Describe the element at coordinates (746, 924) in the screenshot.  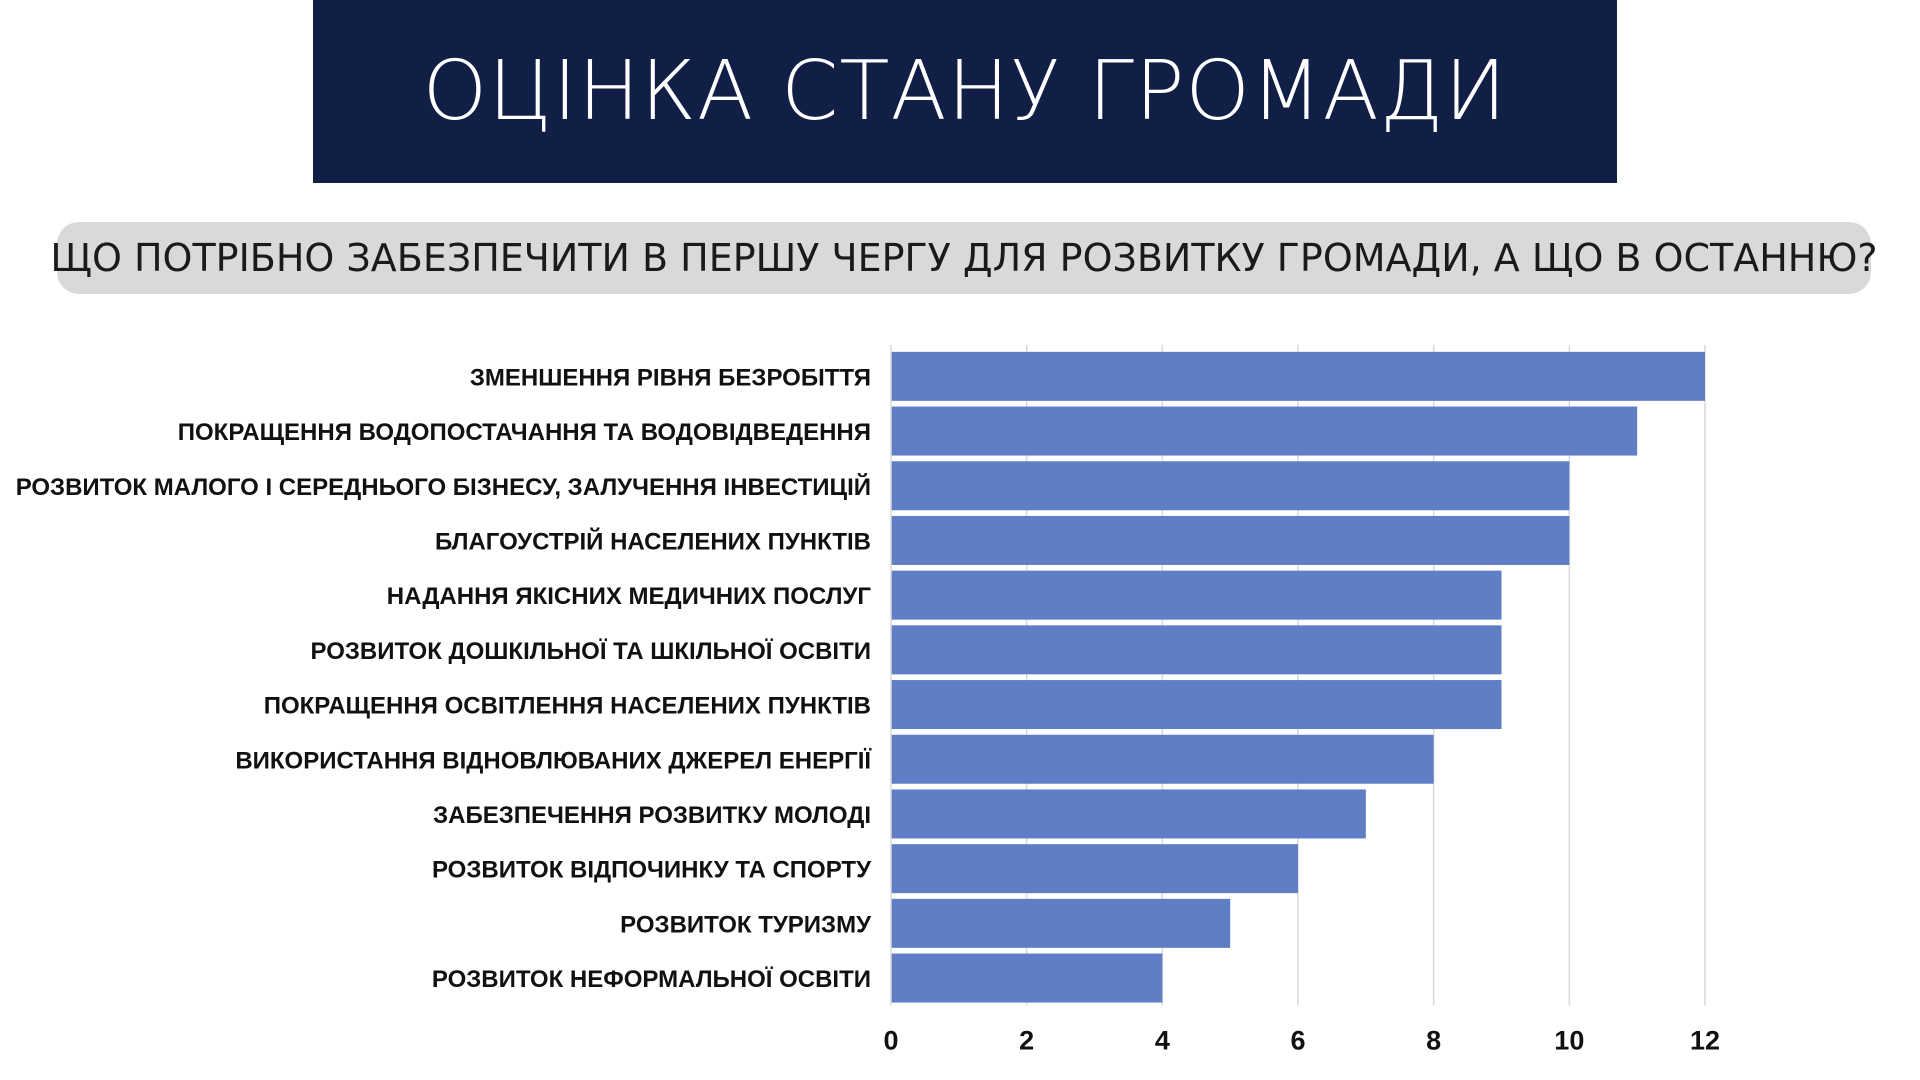
I see `category-label: Розвиток туризму` at that location.